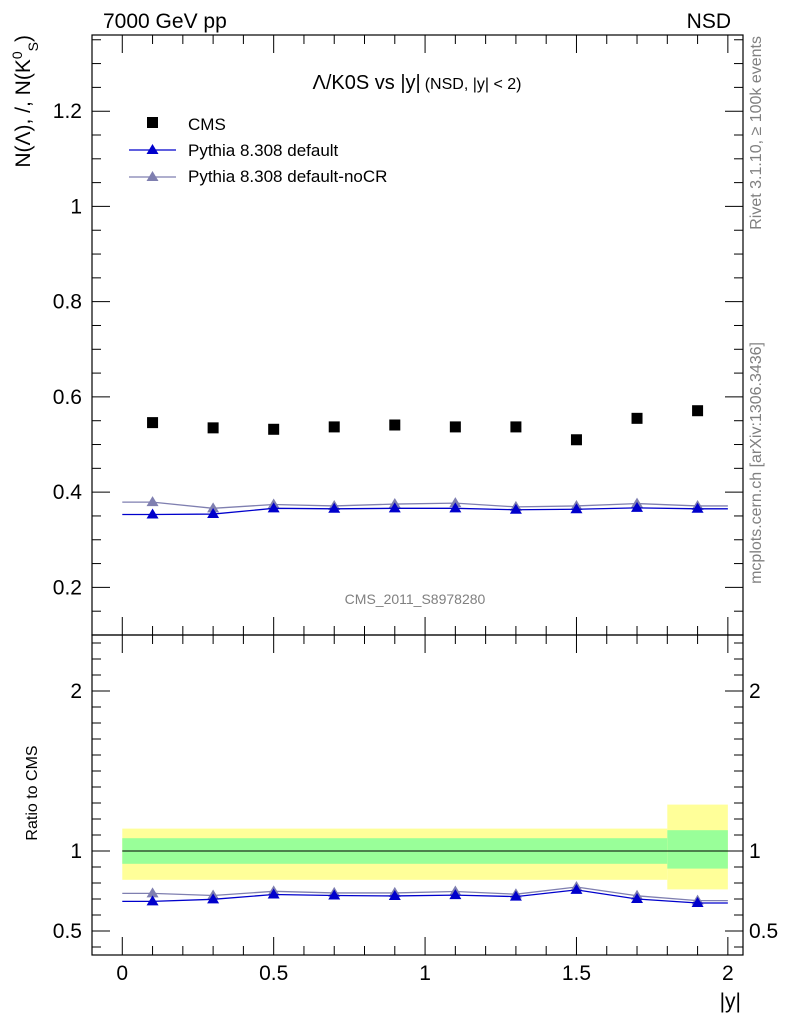 The width and height of the screenshot is (786, 1024). What do you see at coordinates (152, 892) in the screenshot?
I see `ratio-point-nocr` at bounding box center [152, 892].